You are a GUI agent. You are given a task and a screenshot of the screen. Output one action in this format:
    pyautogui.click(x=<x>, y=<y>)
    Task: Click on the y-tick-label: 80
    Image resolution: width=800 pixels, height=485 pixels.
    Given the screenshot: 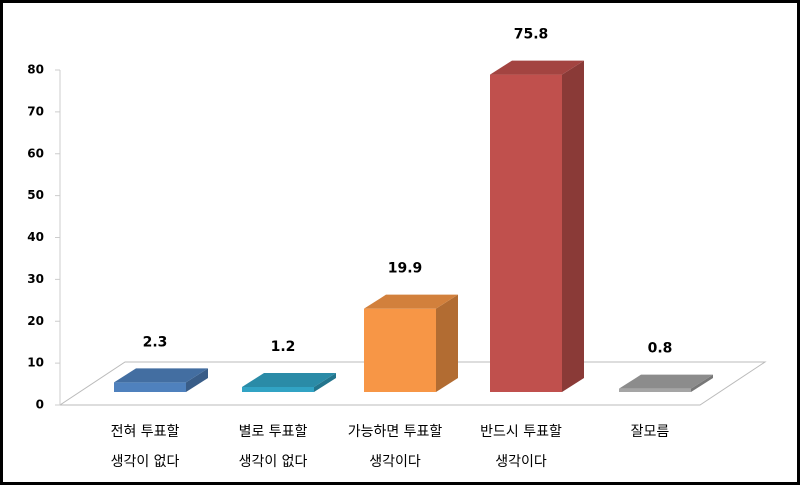 What is the action you would take?
    pyautogui.click(x=35, y=70)
    